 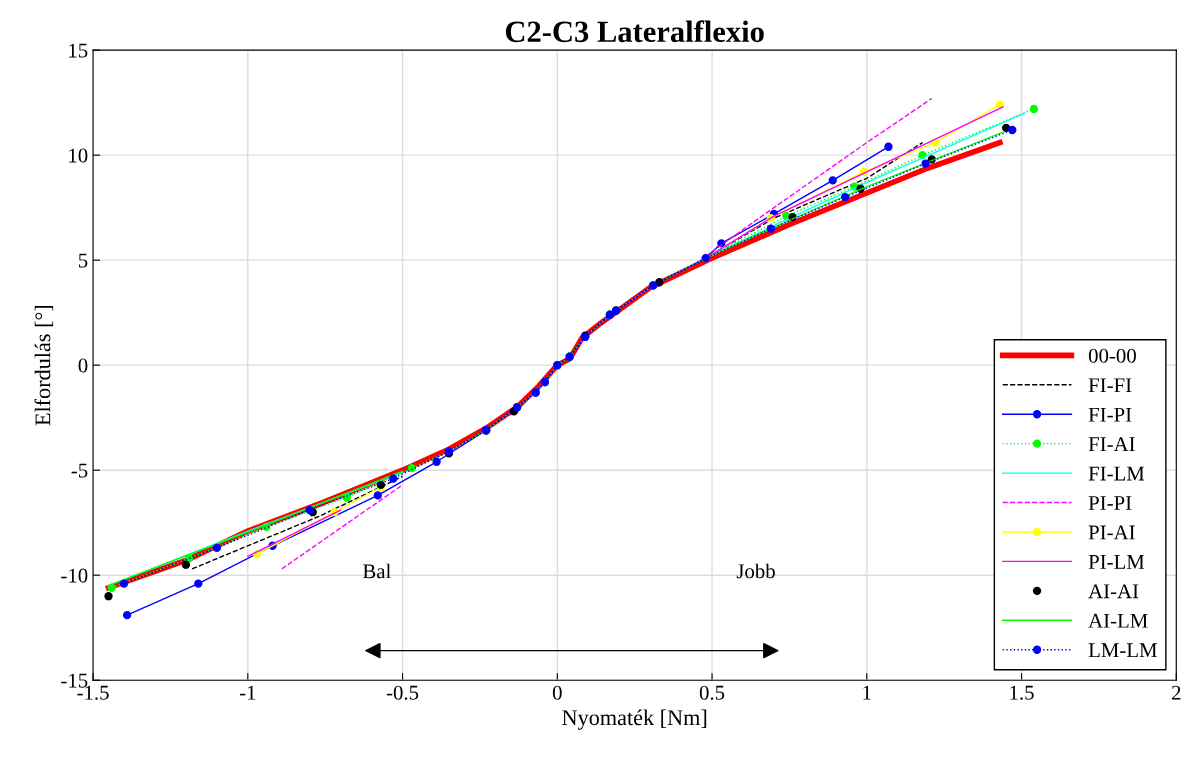 I want to click on legend-label: FI-PI, so click(x=1110, y=414).